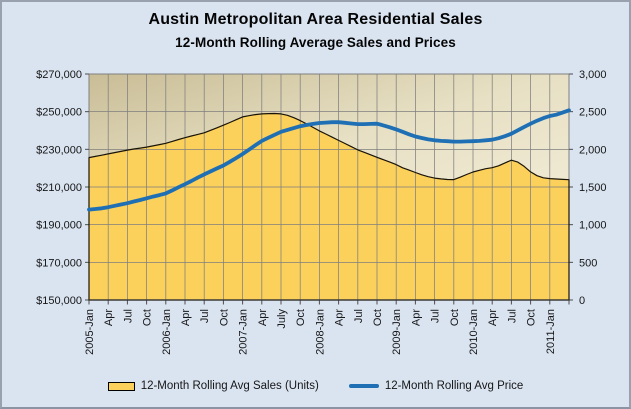 This screenshot has height=409, width=631. What do you see at coordinates (593, 150) in the screenshot?
I see `right-axis-label: 2,000` at bounding box center [593, 150].